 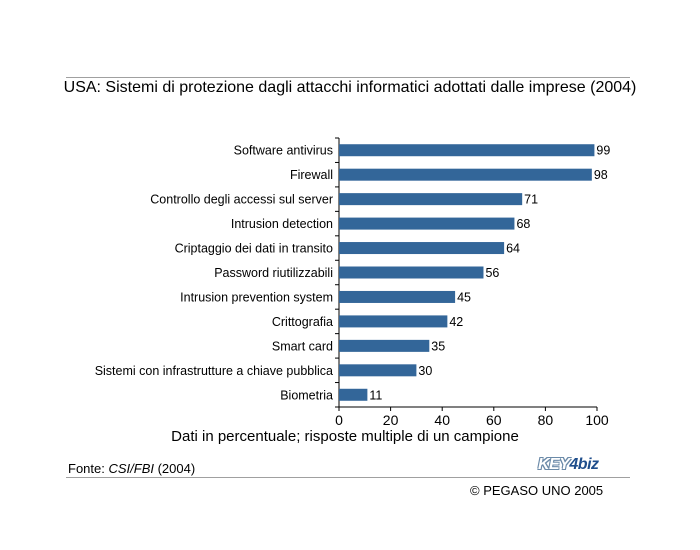 I want to click on category-label: Controllo degli accessi sul server, so click(x=241, y=200).